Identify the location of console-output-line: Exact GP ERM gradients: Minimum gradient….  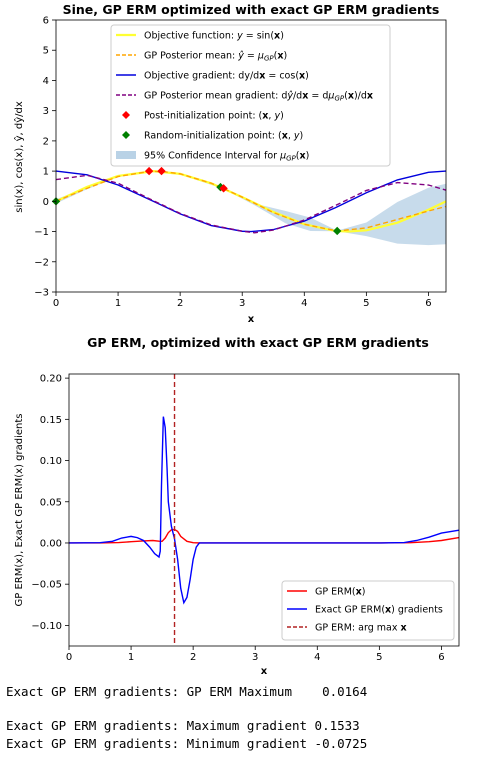
(187, 743).